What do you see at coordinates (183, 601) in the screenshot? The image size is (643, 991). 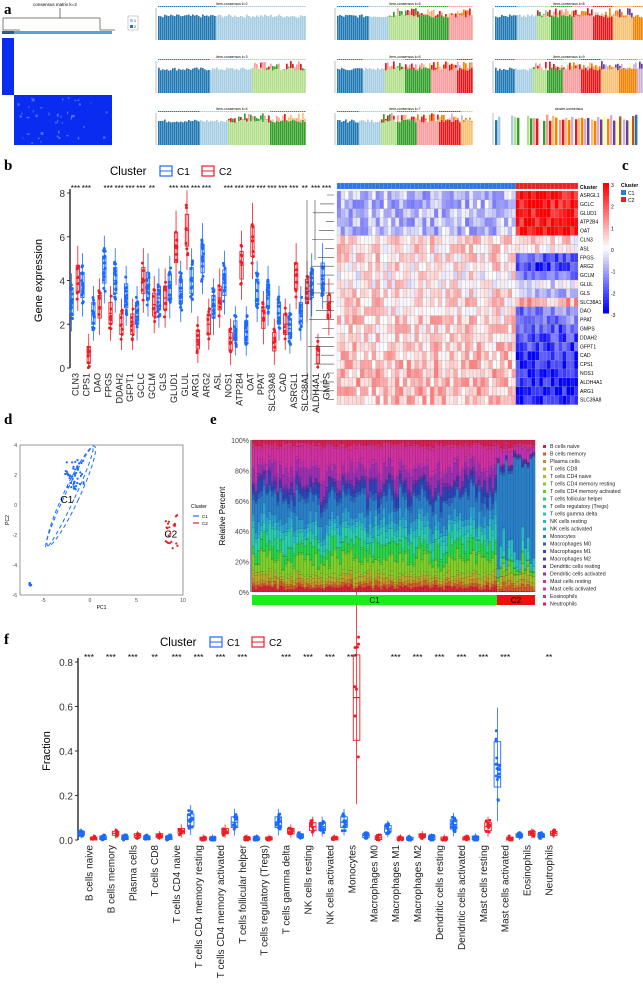 I see `pca-x-tick: 10` at bounding box center [183, 601].